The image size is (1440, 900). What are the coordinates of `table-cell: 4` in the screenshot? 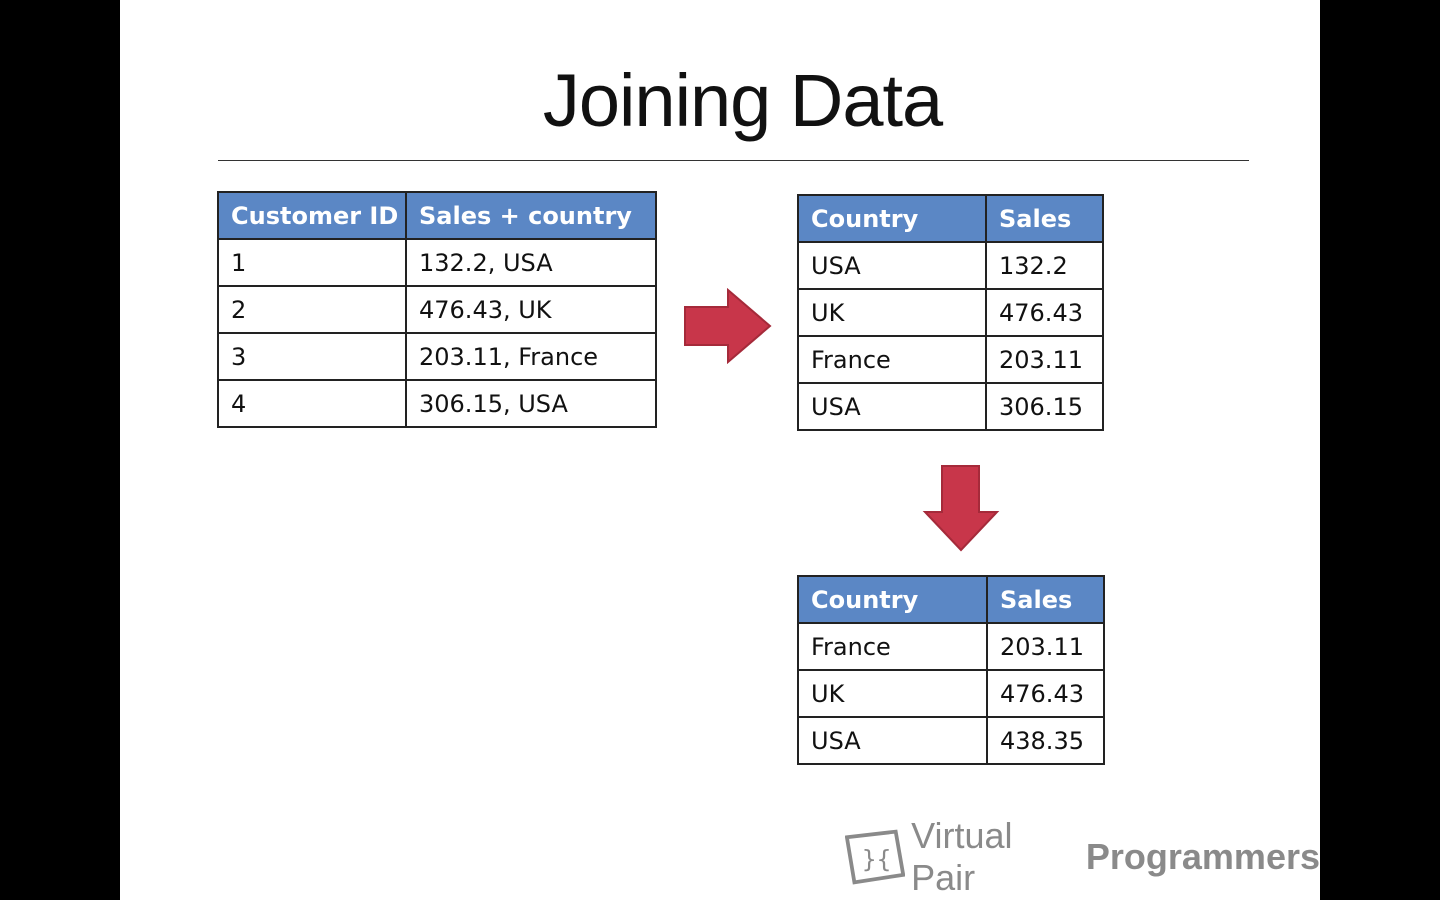 It's located at (312, 403).